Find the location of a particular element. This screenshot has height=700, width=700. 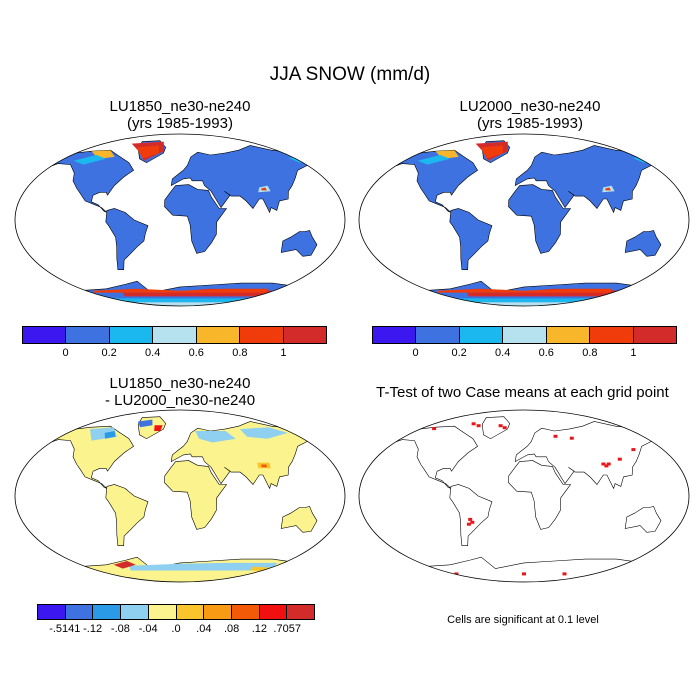

map-ttest is located at coordinates (524, 496).